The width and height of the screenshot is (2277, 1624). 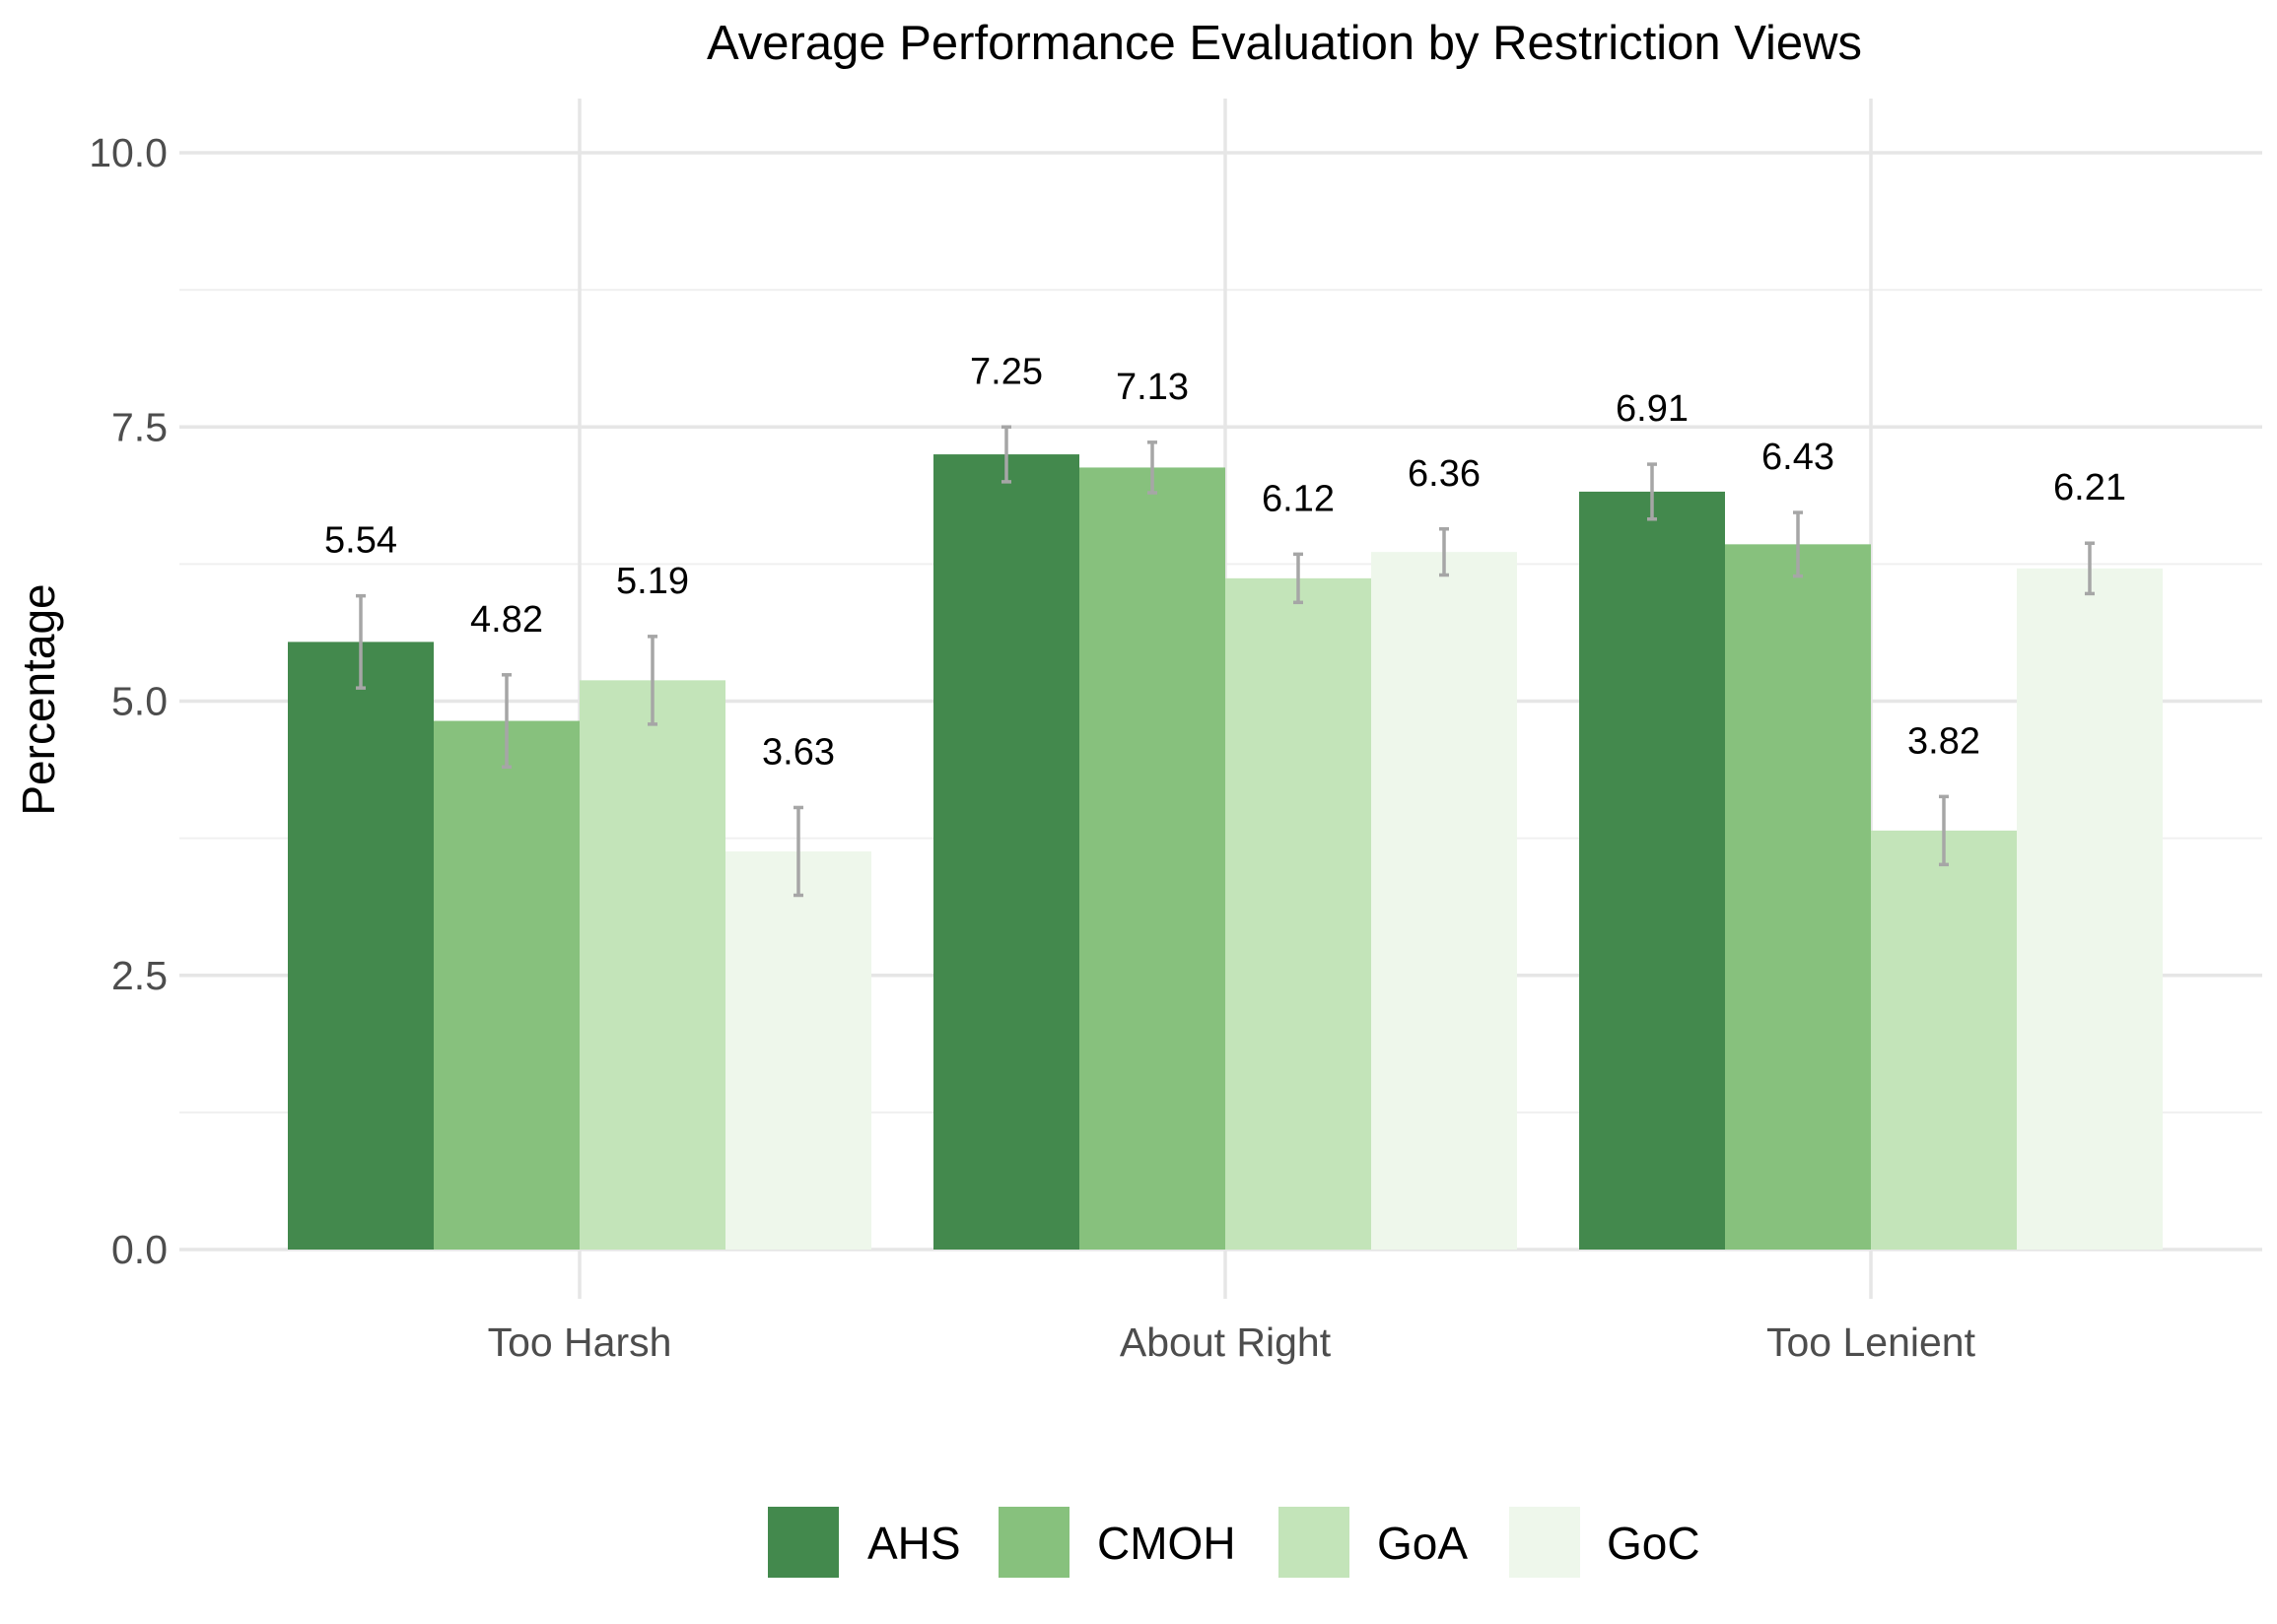 What do you see at coordinates (1166, 1543) in the screenshot?
I see `legend-label-CMOH: CMOH` at bounding box center [1166, 1543].